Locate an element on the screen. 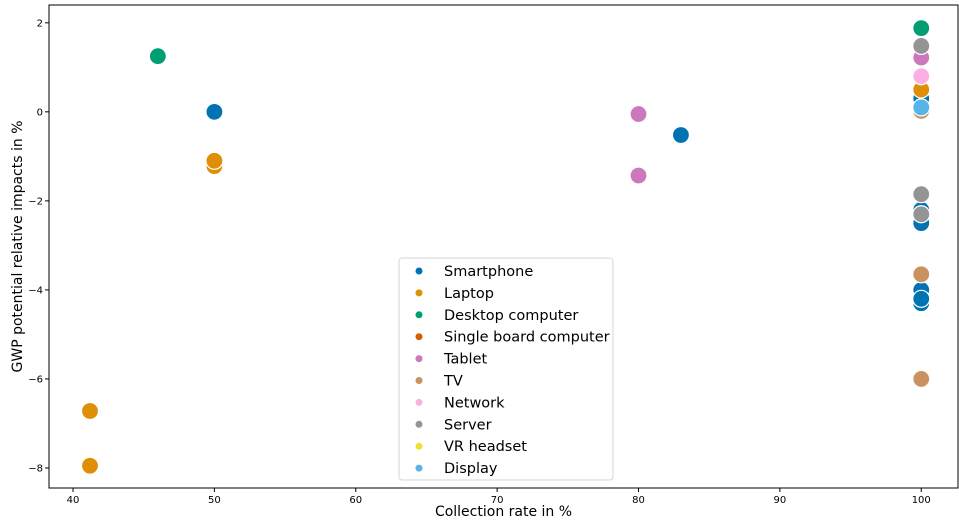 The height and width of the screenshot is (527, 959). legend-label: Single board computer is located at coordinates (527, 338).